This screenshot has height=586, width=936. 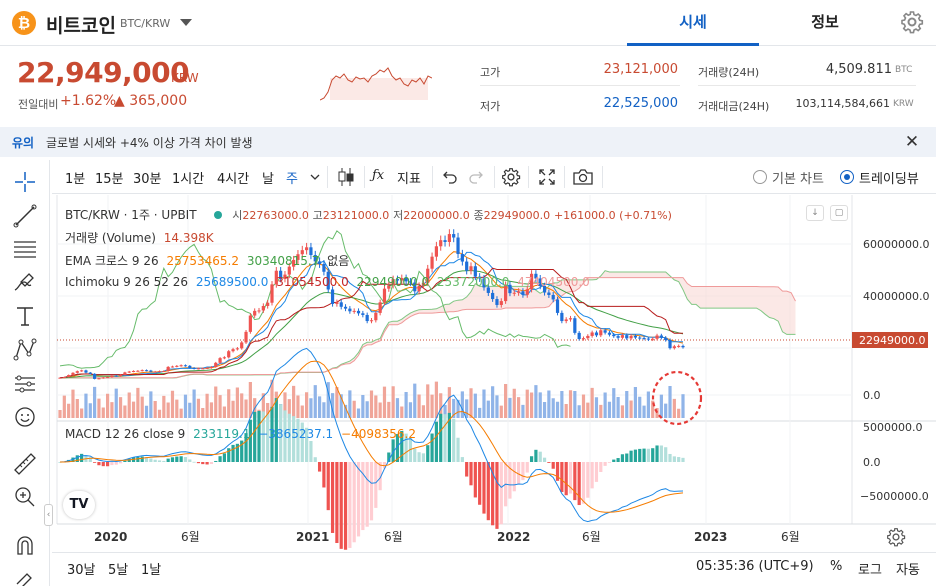 I want to click on notice-text: 글로벌 시세와 +4% 이상 가격 차이 발생, so click(x=149, y=143).